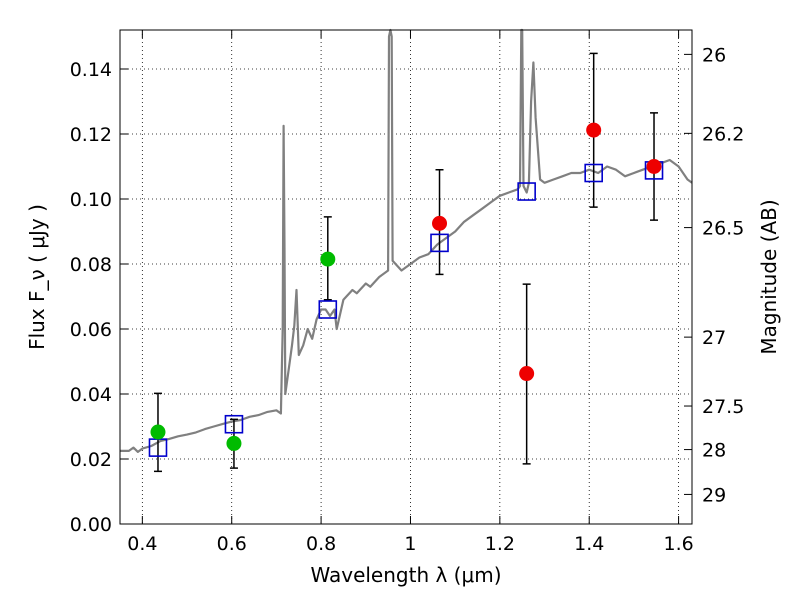 The image size is (800, 600). What do you see at coordinates (723, 229) in the screenshot?
I see `right-tick-label: 26.5` at bounding box center [723, 229].